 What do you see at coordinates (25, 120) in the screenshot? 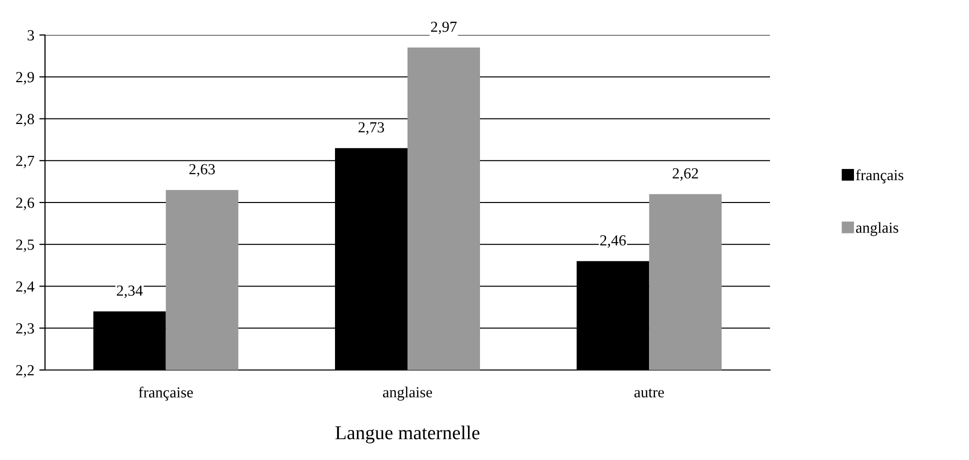
I see `y-tick-label: 2,8` at bounding box center [25, 120].